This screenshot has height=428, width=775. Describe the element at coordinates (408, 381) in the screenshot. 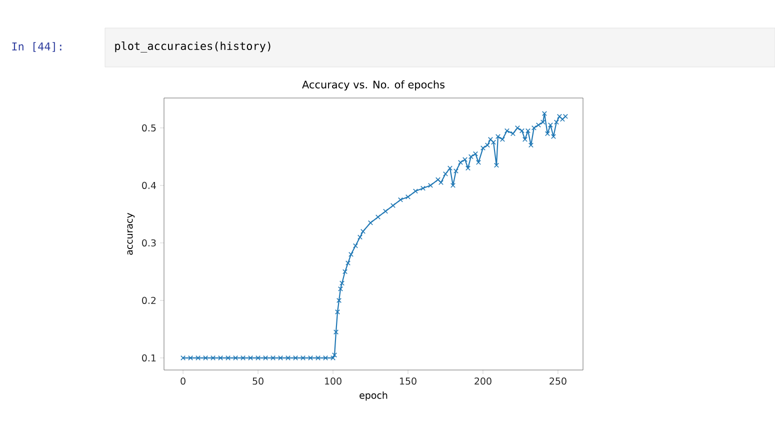

I see `x-tick-label: 150` at that location.